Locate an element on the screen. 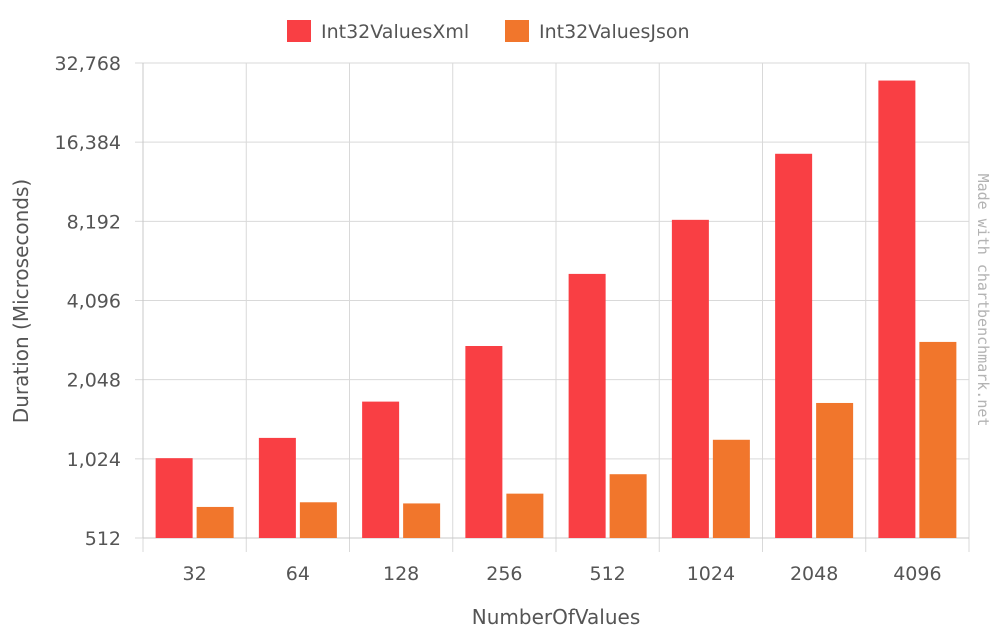  legend-swatch-int32valuesjson is located at coordinates (517, 31).